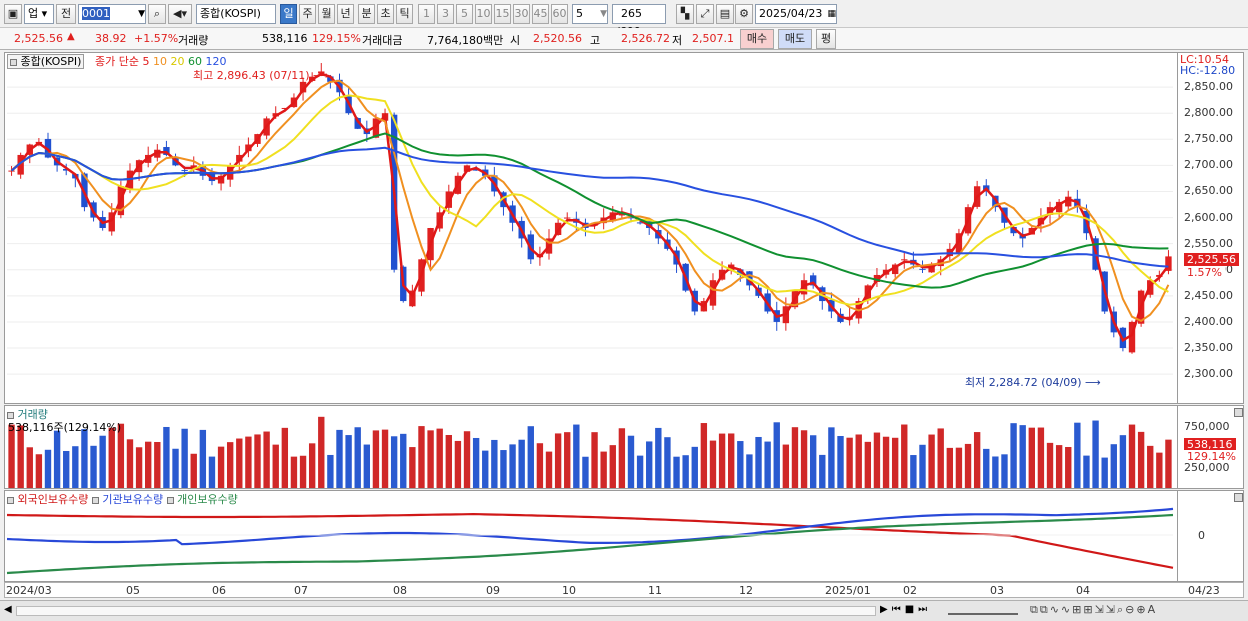  What do you see at coordinates (744, 14) in the screenshot?
I see `gear-icon: ⚙` at bounding box center [744, 14].